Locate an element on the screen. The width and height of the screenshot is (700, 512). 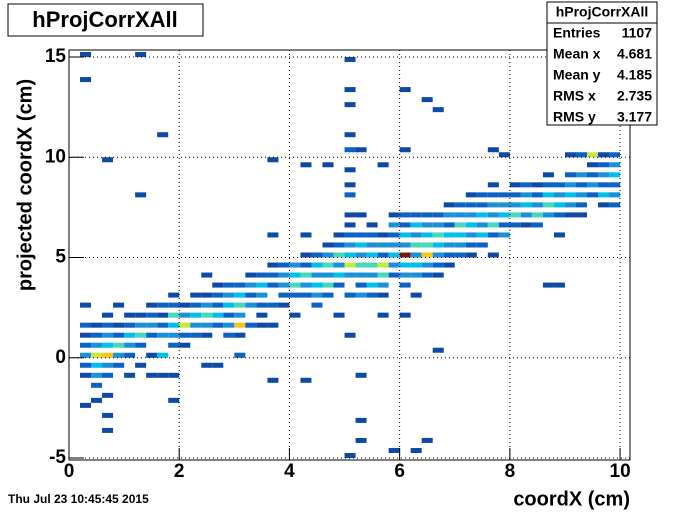
y-tick-label: -5 is located at coordinates (57, 457).